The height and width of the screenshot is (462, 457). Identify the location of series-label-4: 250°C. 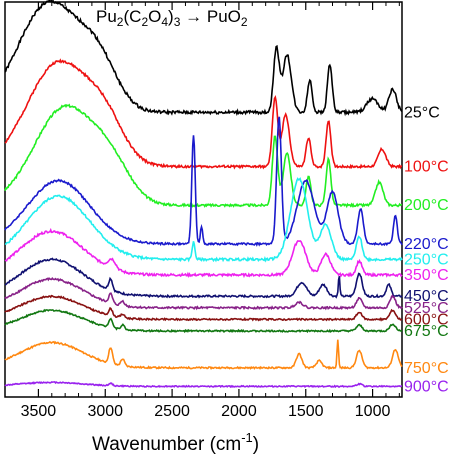
(426, 259).